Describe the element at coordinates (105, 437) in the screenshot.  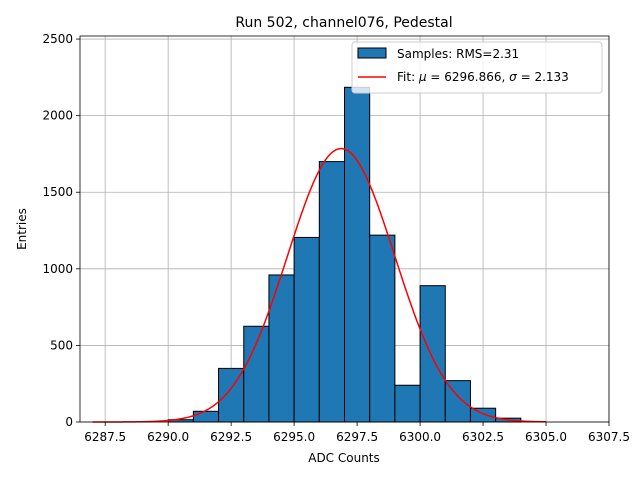
I see `x-tick-label: 6287.5` at that location.